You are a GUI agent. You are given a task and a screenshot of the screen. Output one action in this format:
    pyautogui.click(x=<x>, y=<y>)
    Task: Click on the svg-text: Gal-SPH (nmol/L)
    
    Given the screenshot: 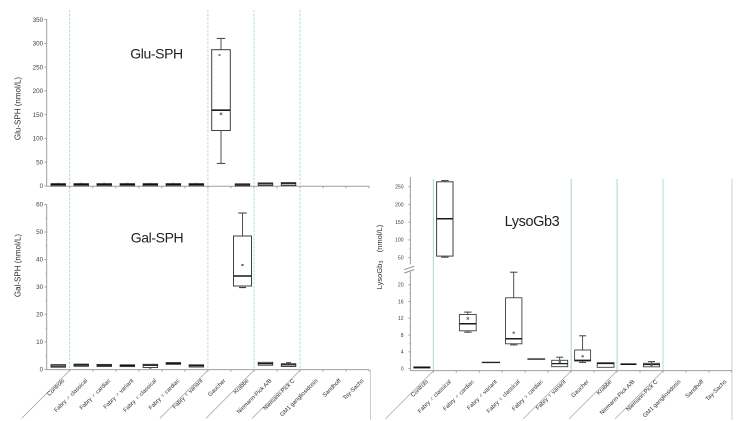 What is the action you would take?
    pyautogui.click(x=18, y=265)
    